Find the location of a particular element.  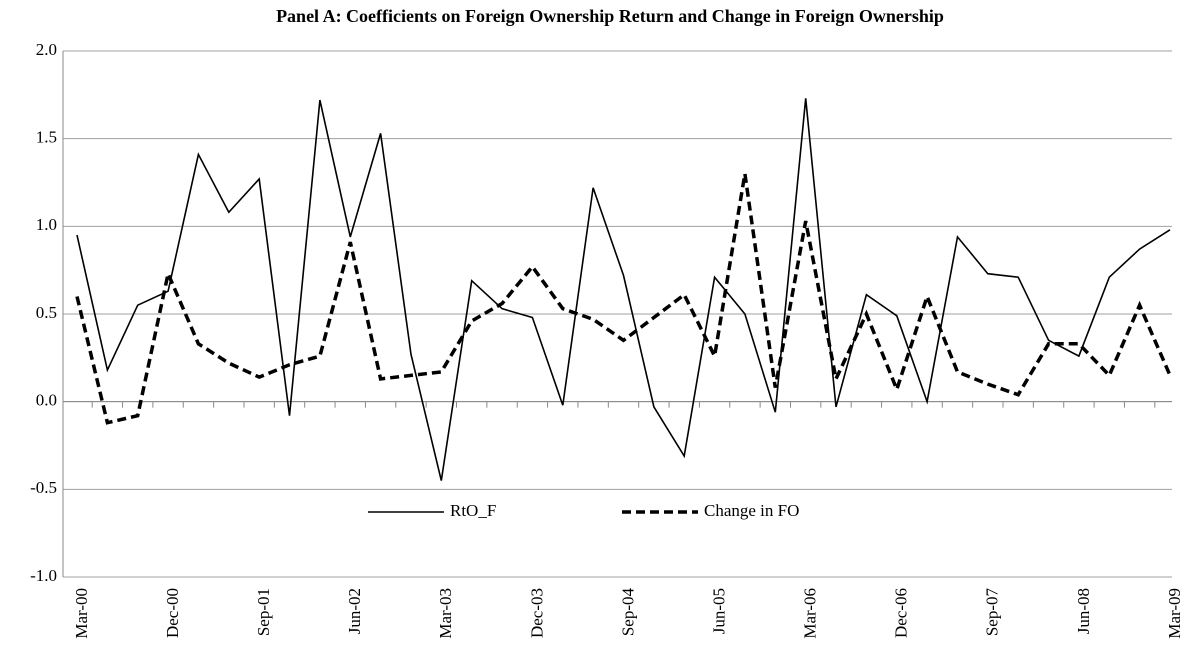

x-tick-label: Mar-00 is located at coordinates (81, 613).